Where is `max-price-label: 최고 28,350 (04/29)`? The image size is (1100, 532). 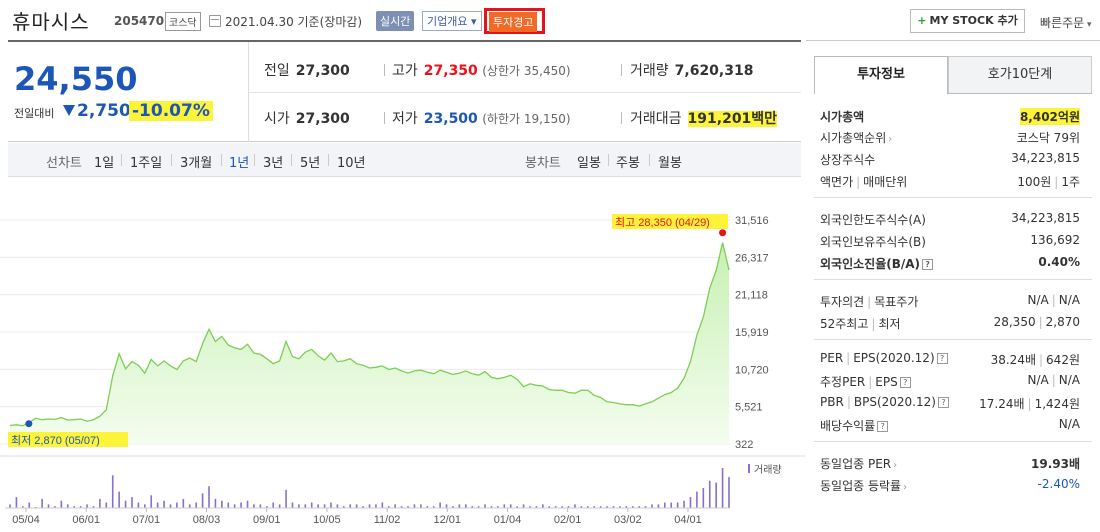
max-price-label: 최고 28,350 (04/29) is located at coordinates (662, 222).